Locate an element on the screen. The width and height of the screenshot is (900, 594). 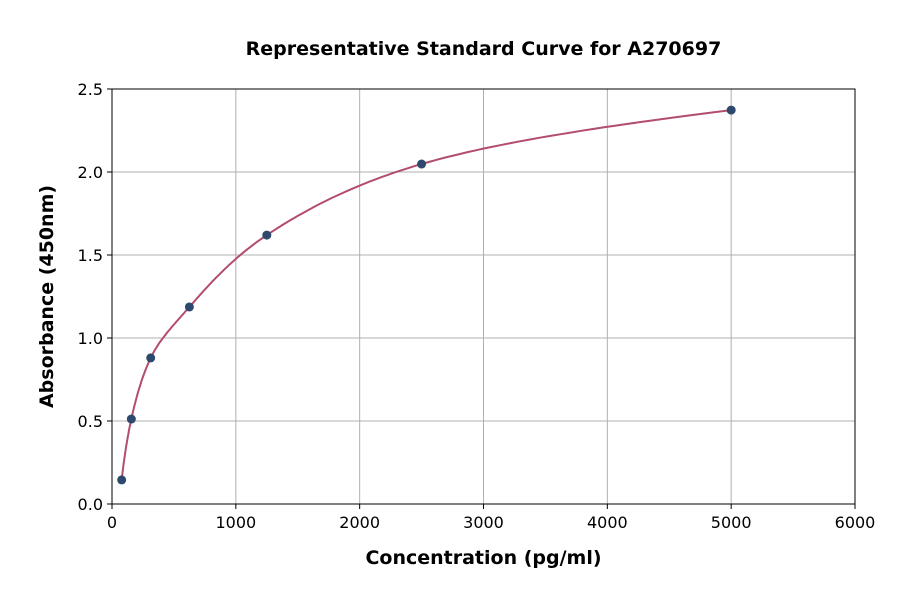
y-tick-label: 0.5 is located at coordinates (90, 421).